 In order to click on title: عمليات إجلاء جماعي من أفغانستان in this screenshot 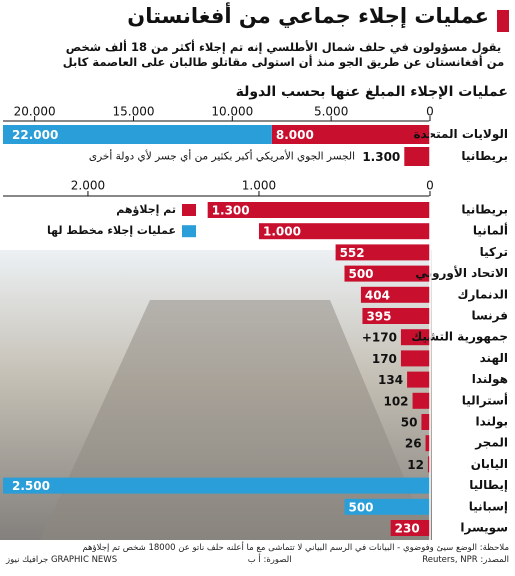, I will do `click(308, 16)`.